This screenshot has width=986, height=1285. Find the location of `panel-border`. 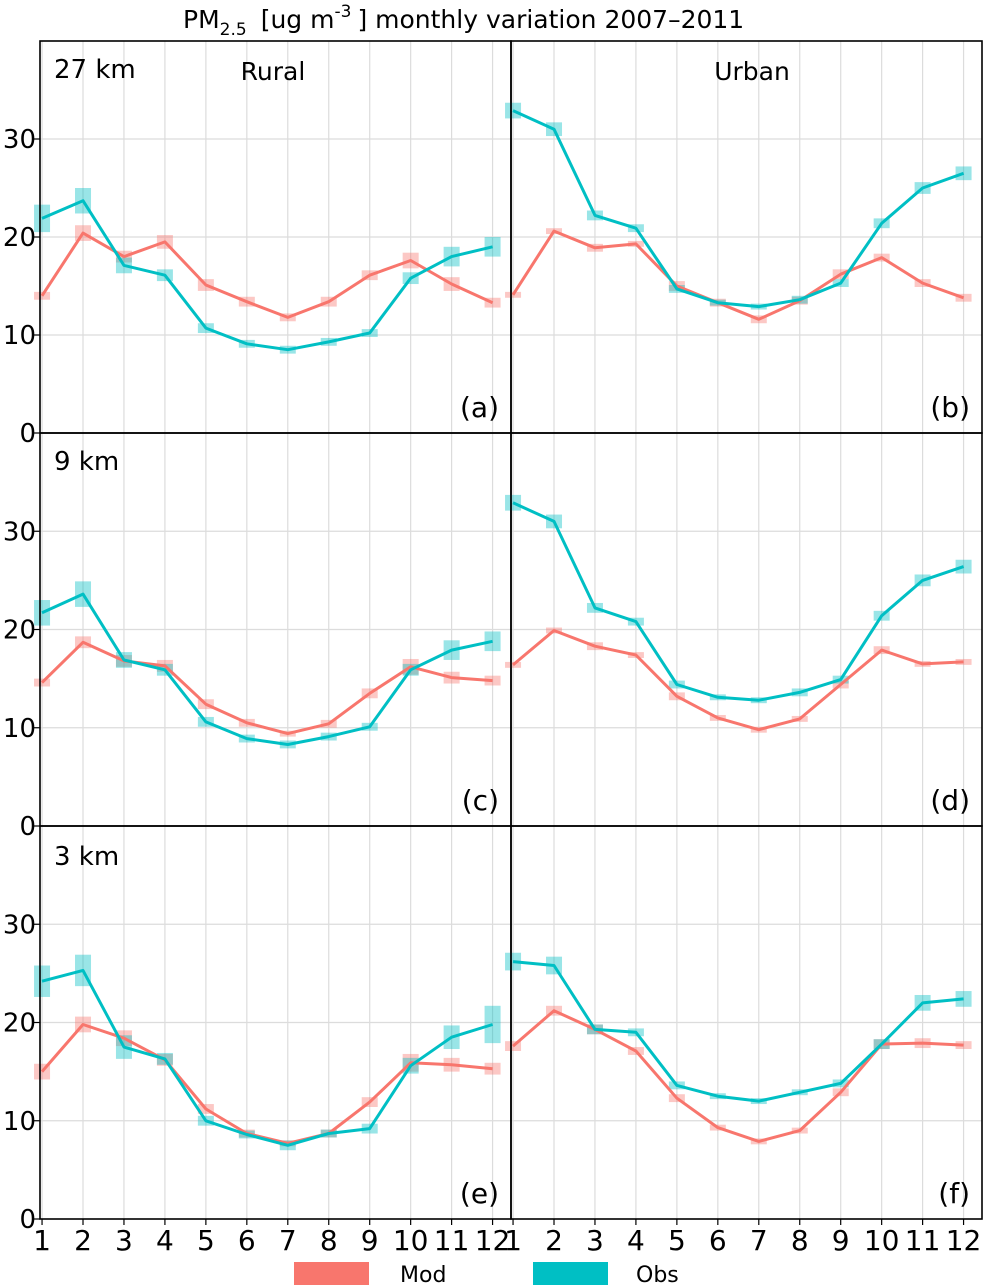

panel-border is located at coordinates (746, 1022).